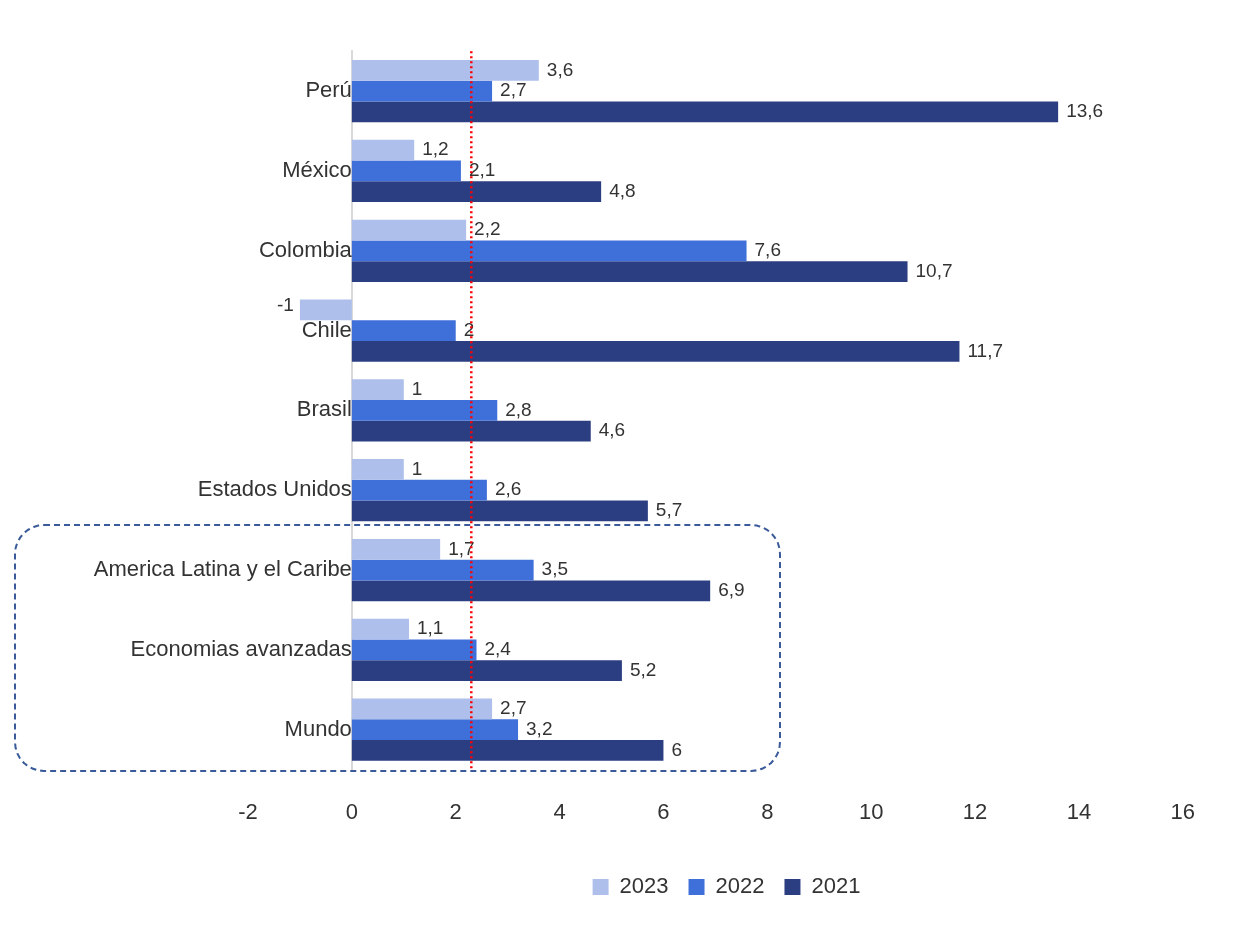  What do you see at coordinates (469, 329) in the screenshot?
I see `data-label: 2` at bounding box center [469, 329].